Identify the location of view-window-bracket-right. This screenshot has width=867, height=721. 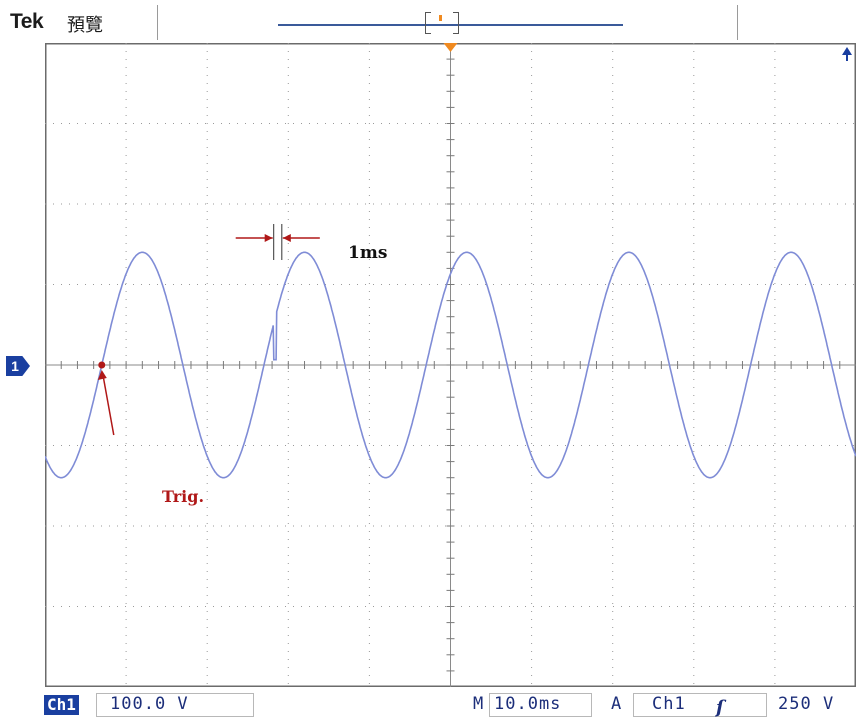
(456, 23).